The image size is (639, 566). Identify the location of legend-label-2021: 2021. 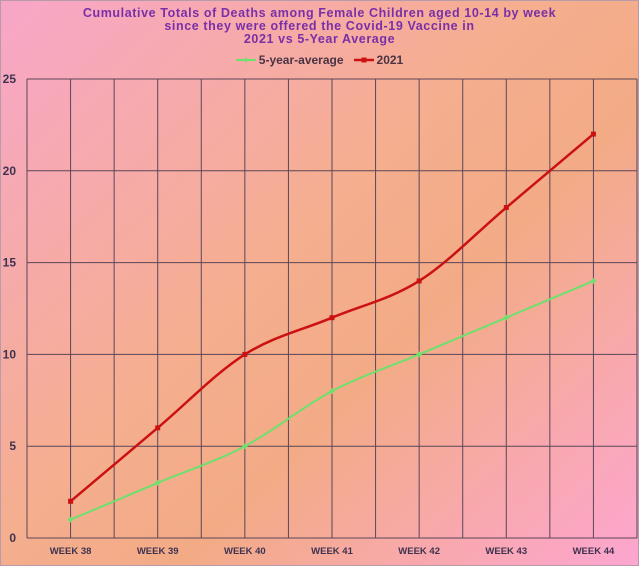
(390, 60).